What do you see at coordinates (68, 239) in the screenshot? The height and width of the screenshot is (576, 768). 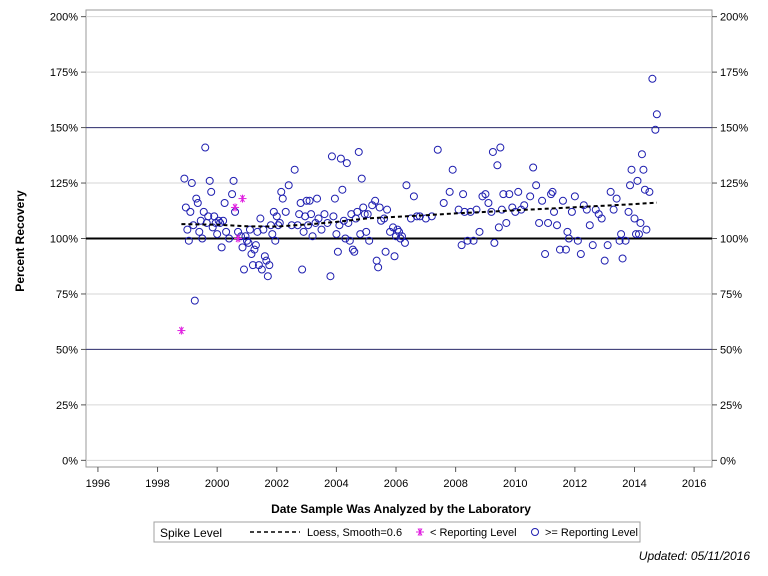 I see `y-axis-left: 0% 25% 50% 75% 100% 125% 150% 175% 200%` at bounding box center [68, 239].